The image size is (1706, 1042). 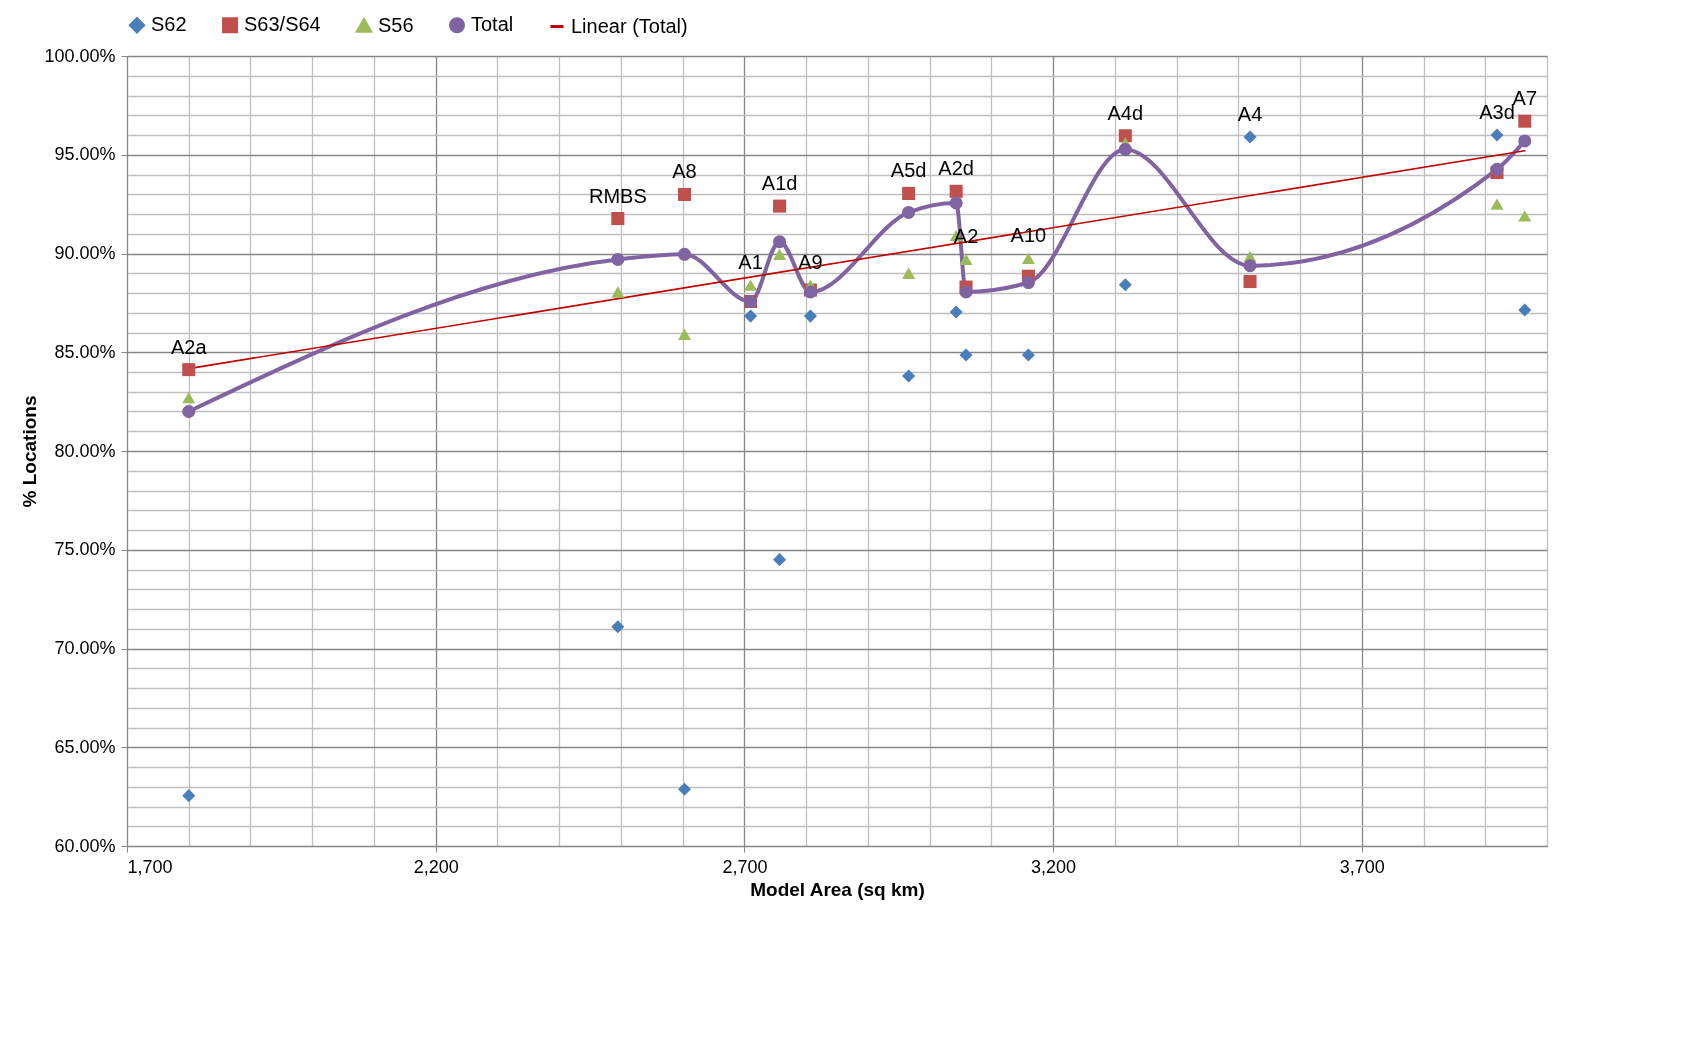 I want to click on y-tick-label: 70.00%, so click(x=85, y=648).